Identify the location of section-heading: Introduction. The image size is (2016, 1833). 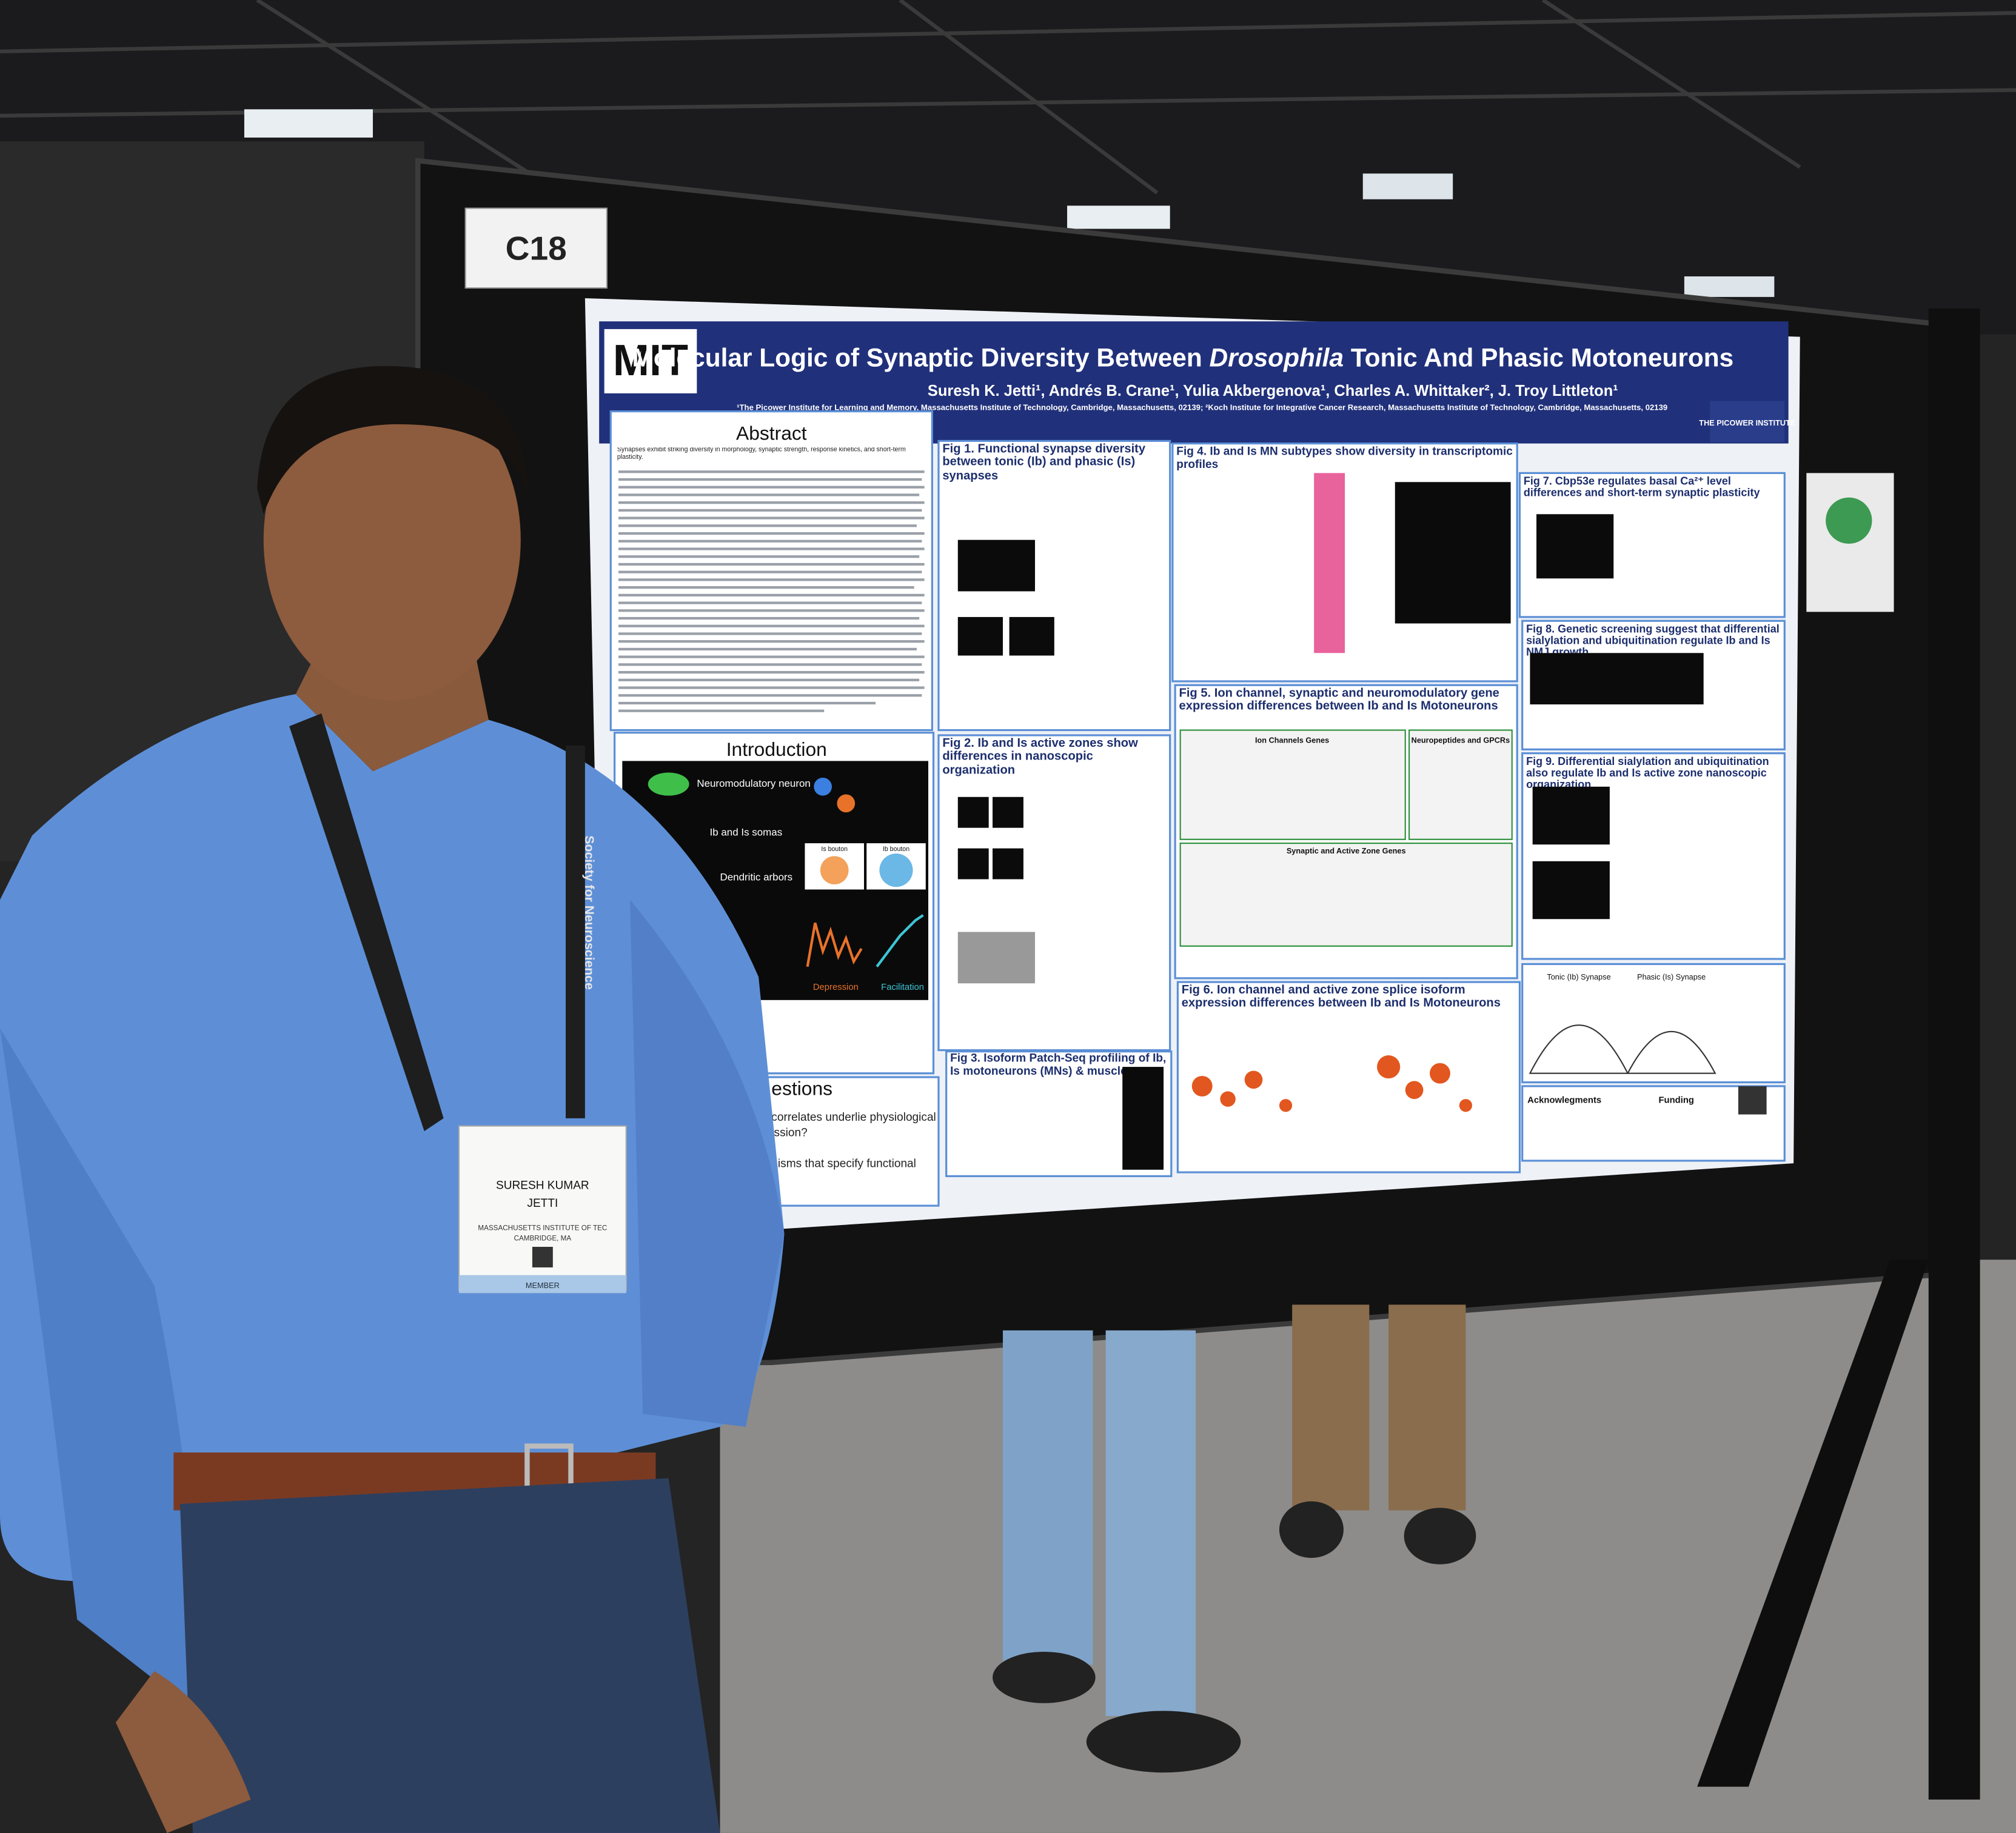
(777, 749).